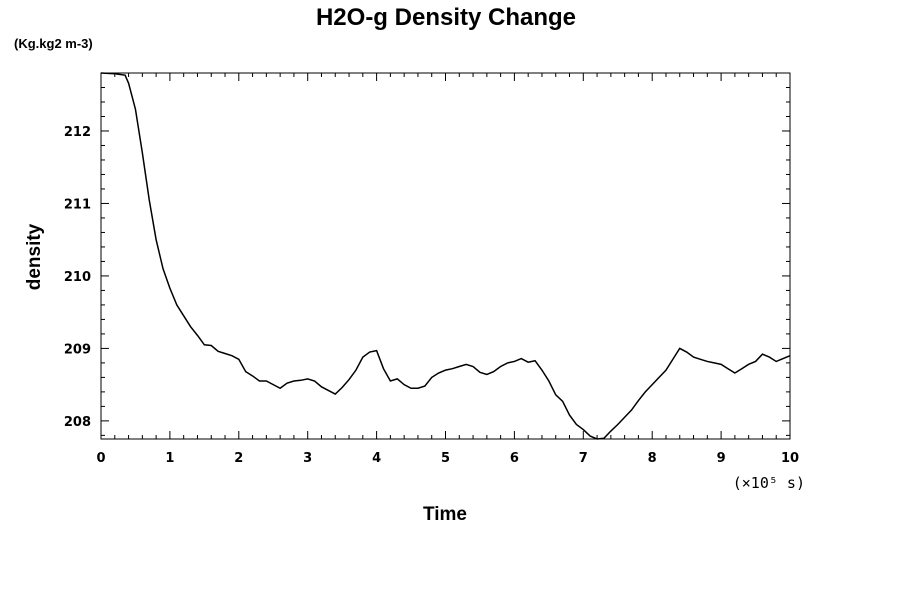  What do you see at coordinates (77, 204) in the screenshot?
I see `y-tick-label: 211` at bounding box center [77, 204].